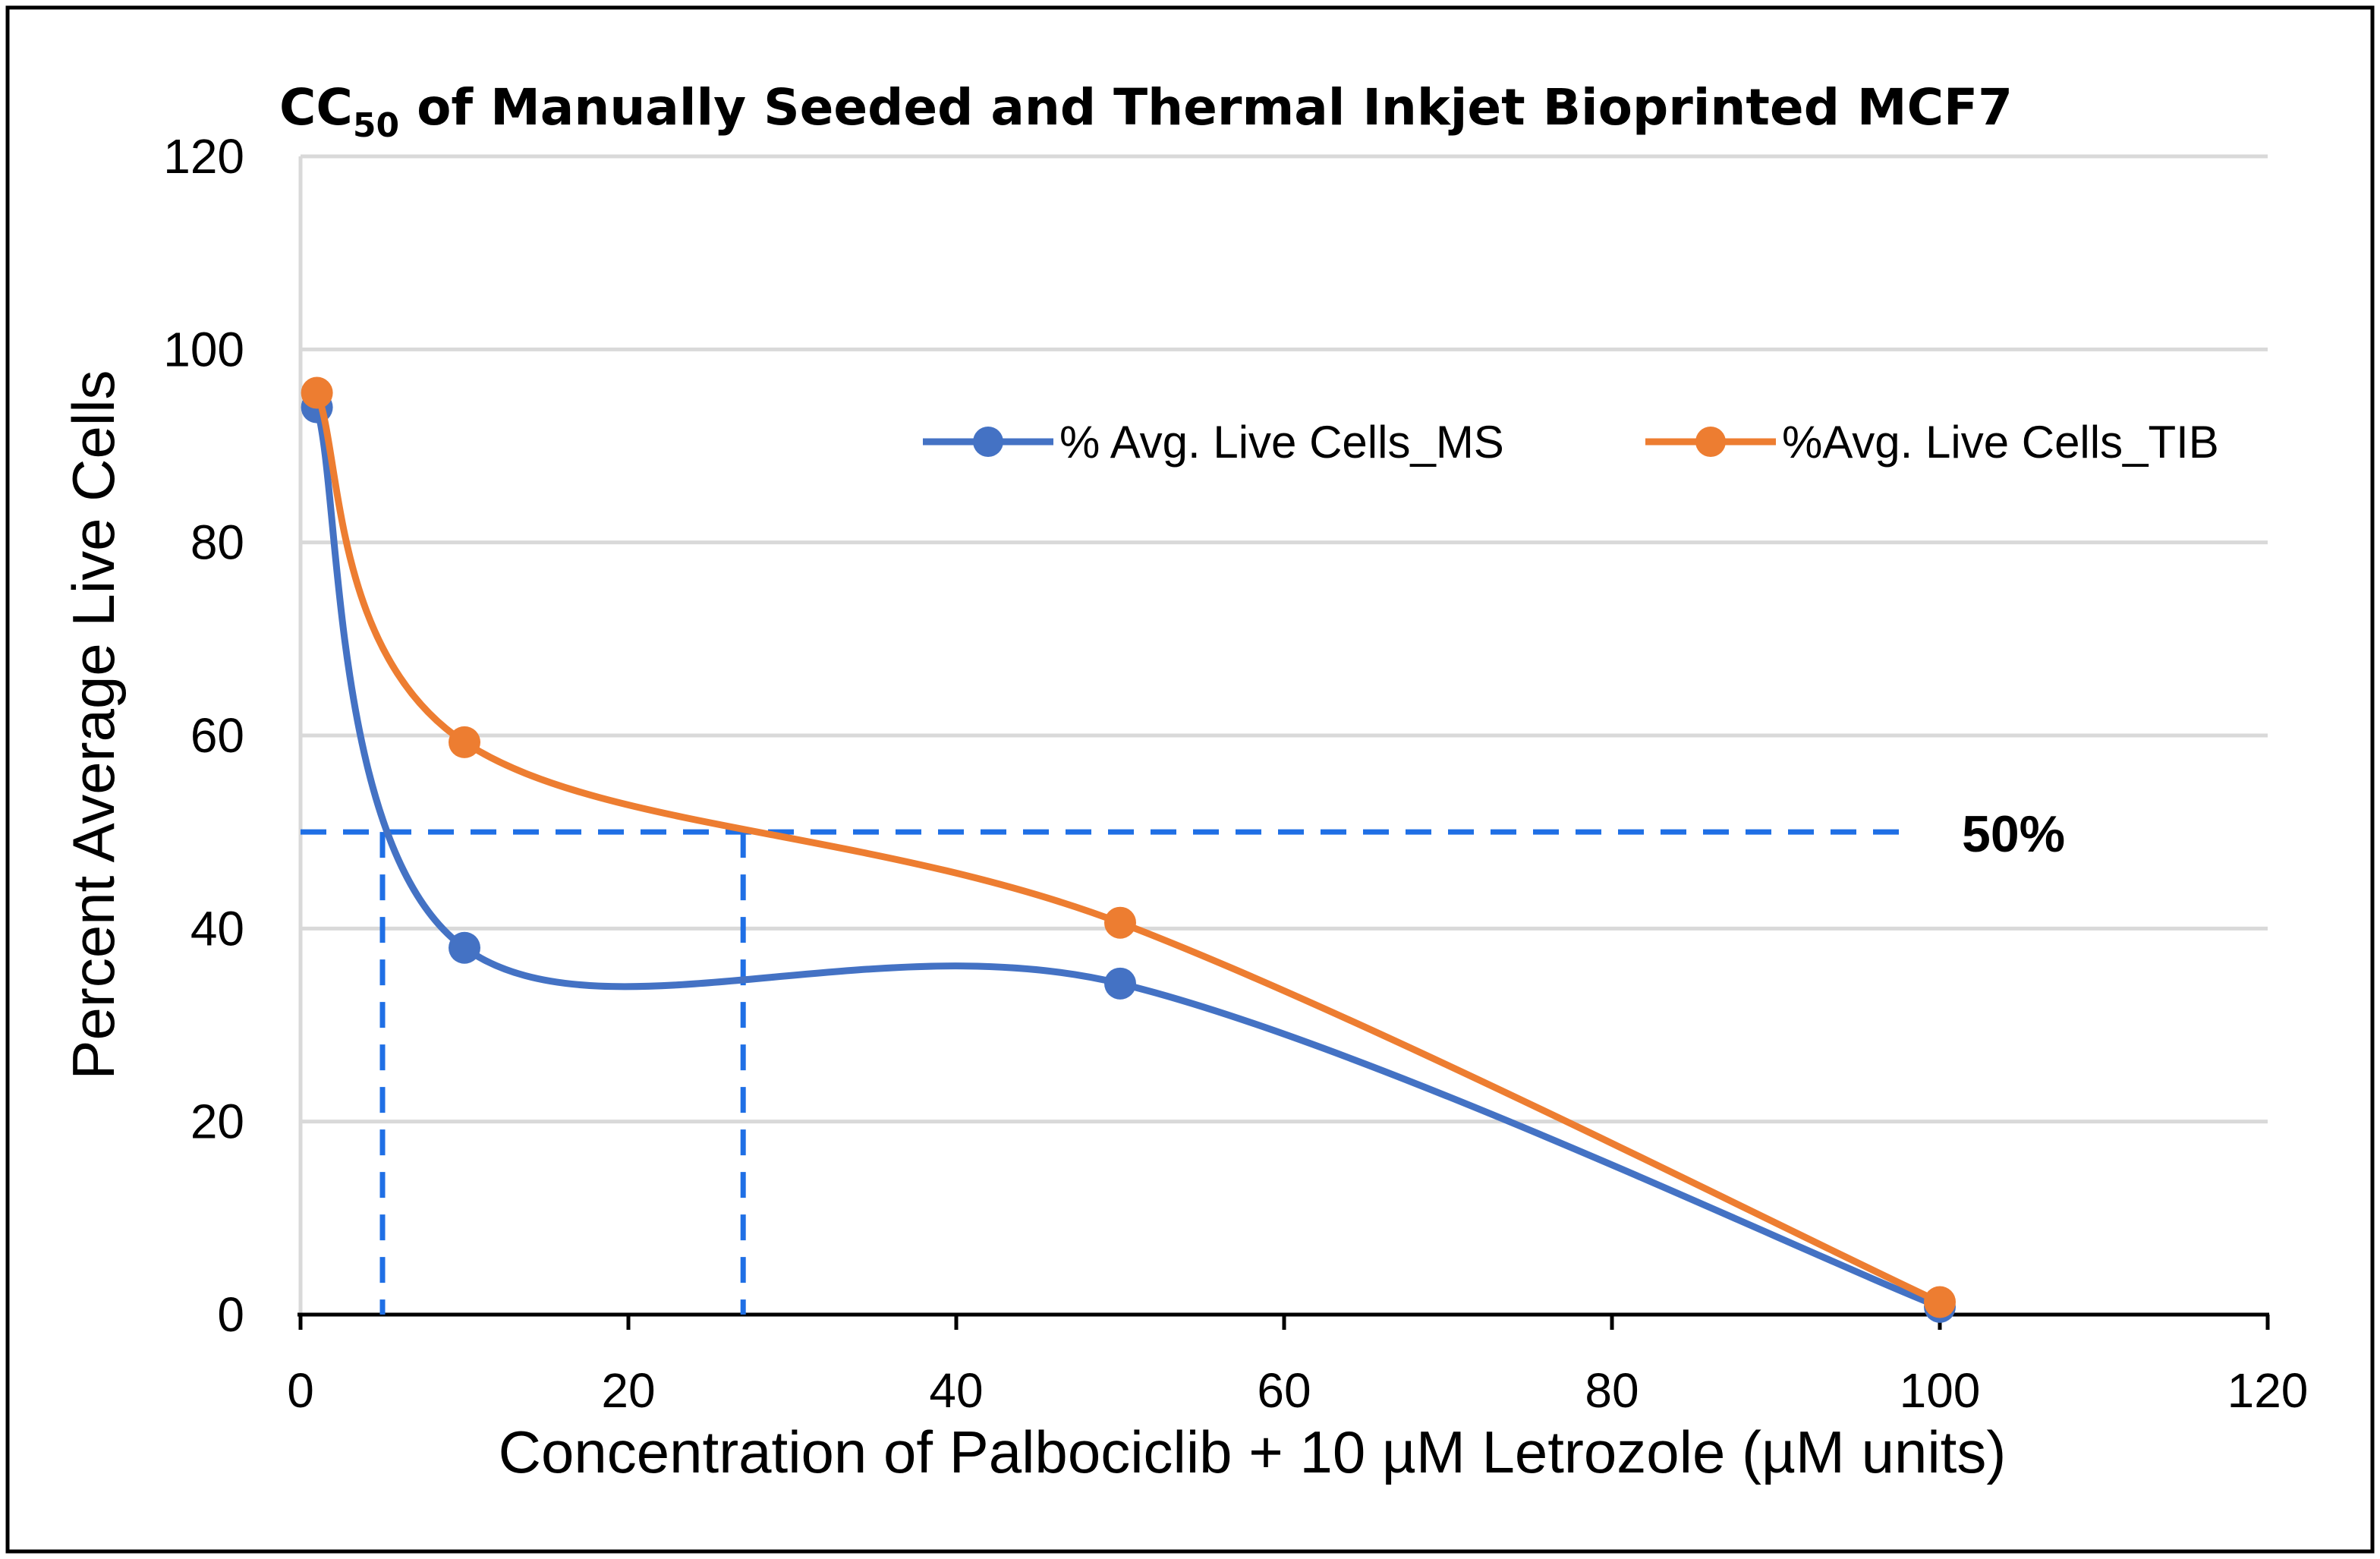 The height and width of the screenshot is (1559, 2380). What do you see at coordinates (317, 392) in the screenshot?
I see `data-point-tib-x1` at bounding box center [317, 392].